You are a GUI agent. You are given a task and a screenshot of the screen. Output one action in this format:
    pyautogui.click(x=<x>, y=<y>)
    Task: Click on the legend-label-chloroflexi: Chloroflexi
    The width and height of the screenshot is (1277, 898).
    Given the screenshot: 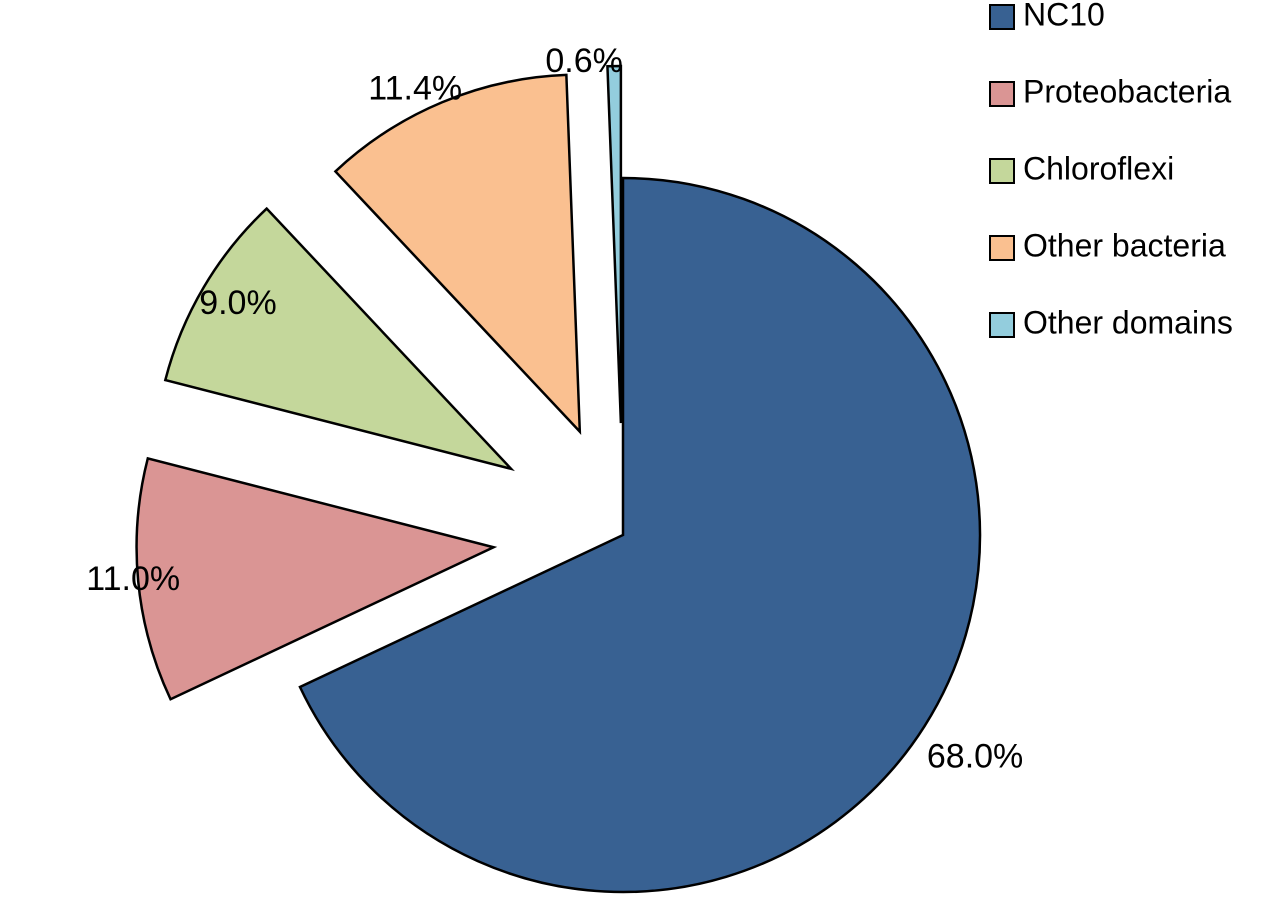 What is the action you would take?
    pyautogui.click(x=1098, y=168)
    